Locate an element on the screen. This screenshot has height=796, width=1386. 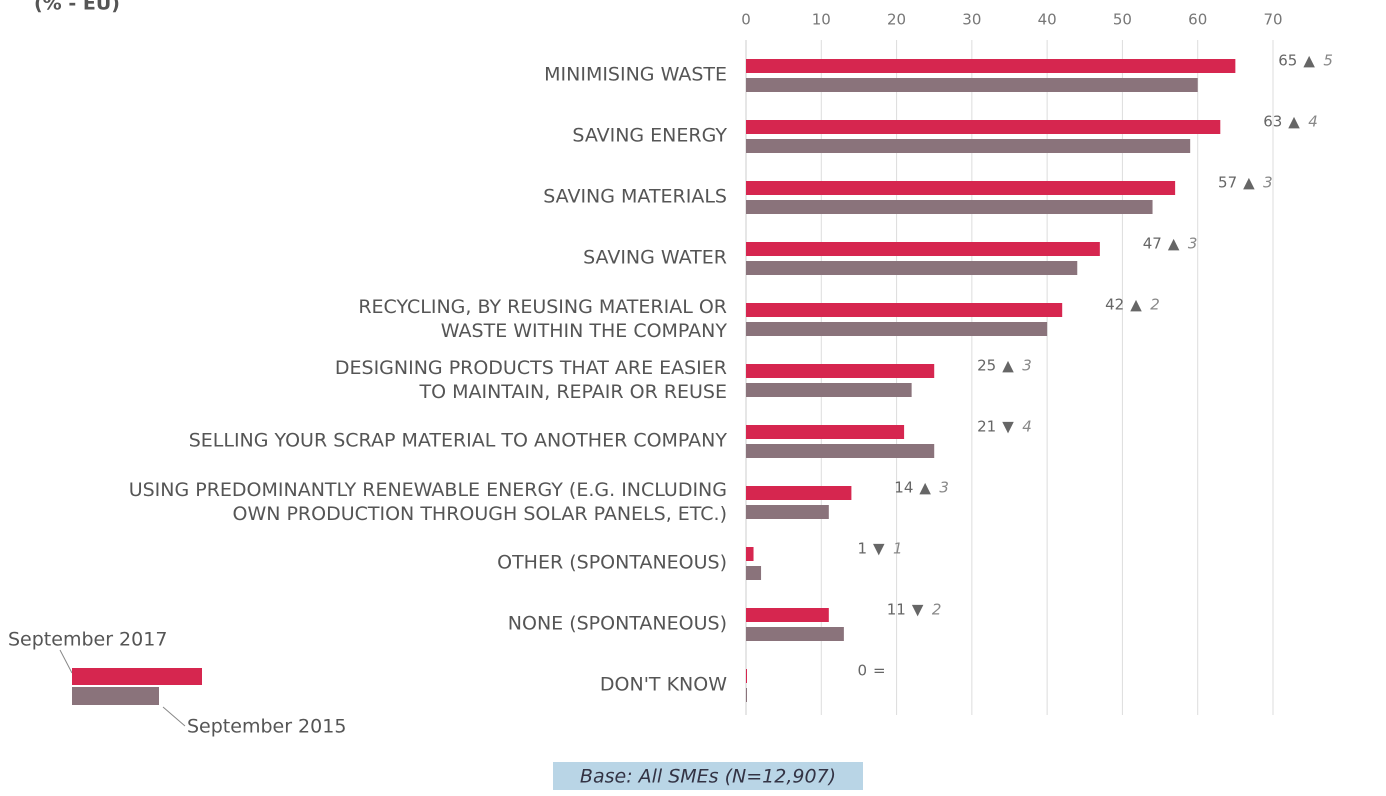
subtitle: (% - EU) is located at coordinates (77, 7).